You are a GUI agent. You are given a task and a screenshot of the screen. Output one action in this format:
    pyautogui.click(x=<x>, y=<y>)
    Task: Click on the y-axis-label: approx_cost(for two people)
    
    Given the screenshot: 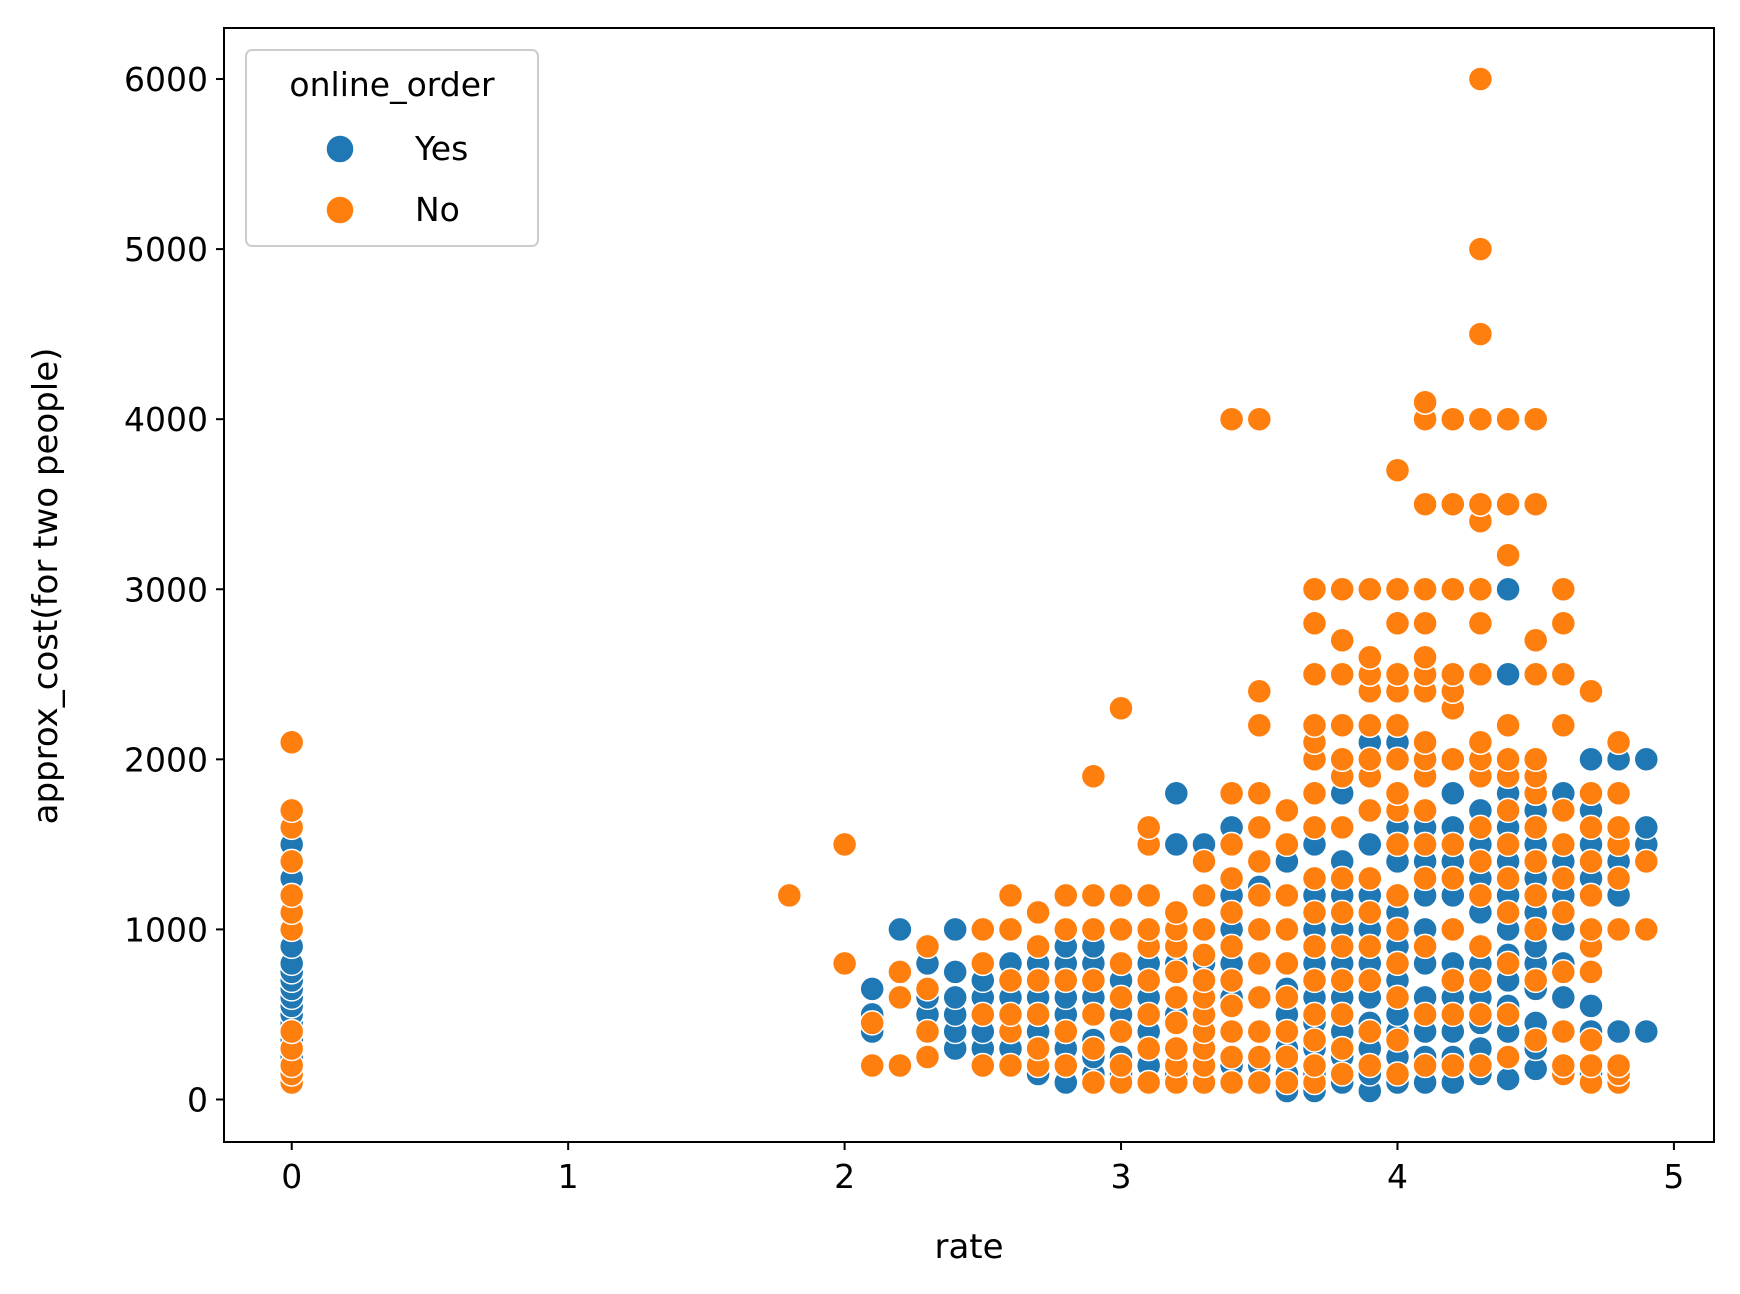 What is the action you would take?
    pyautogui.click(x=46, y=586)
    